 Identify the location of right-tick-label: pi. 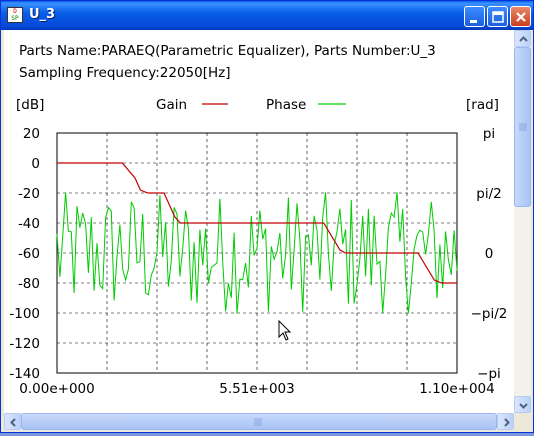
(489, 134).